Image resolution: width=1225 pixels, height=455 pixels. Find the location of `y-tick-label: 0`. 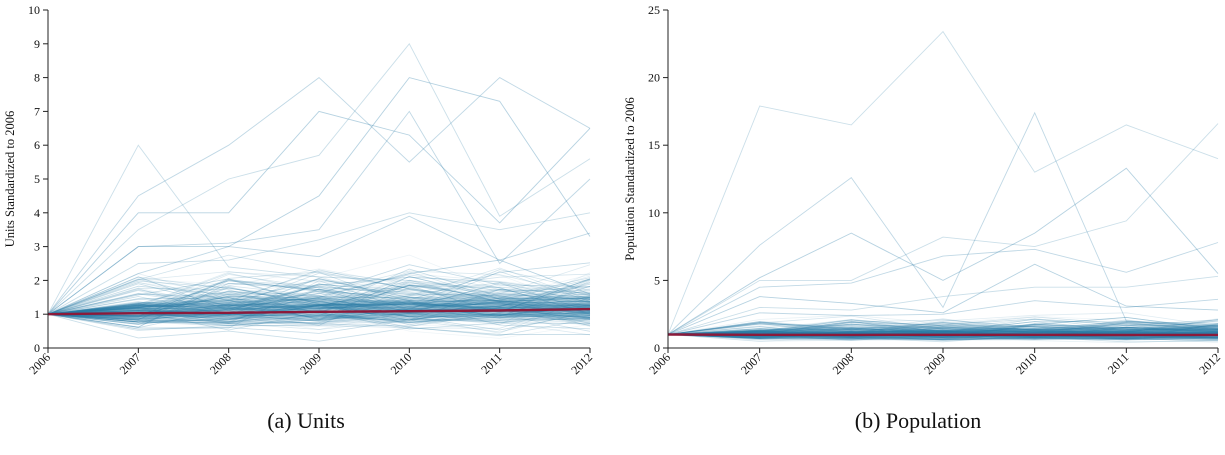

y-tick-label: 0 is located at coordinates (657, 348).